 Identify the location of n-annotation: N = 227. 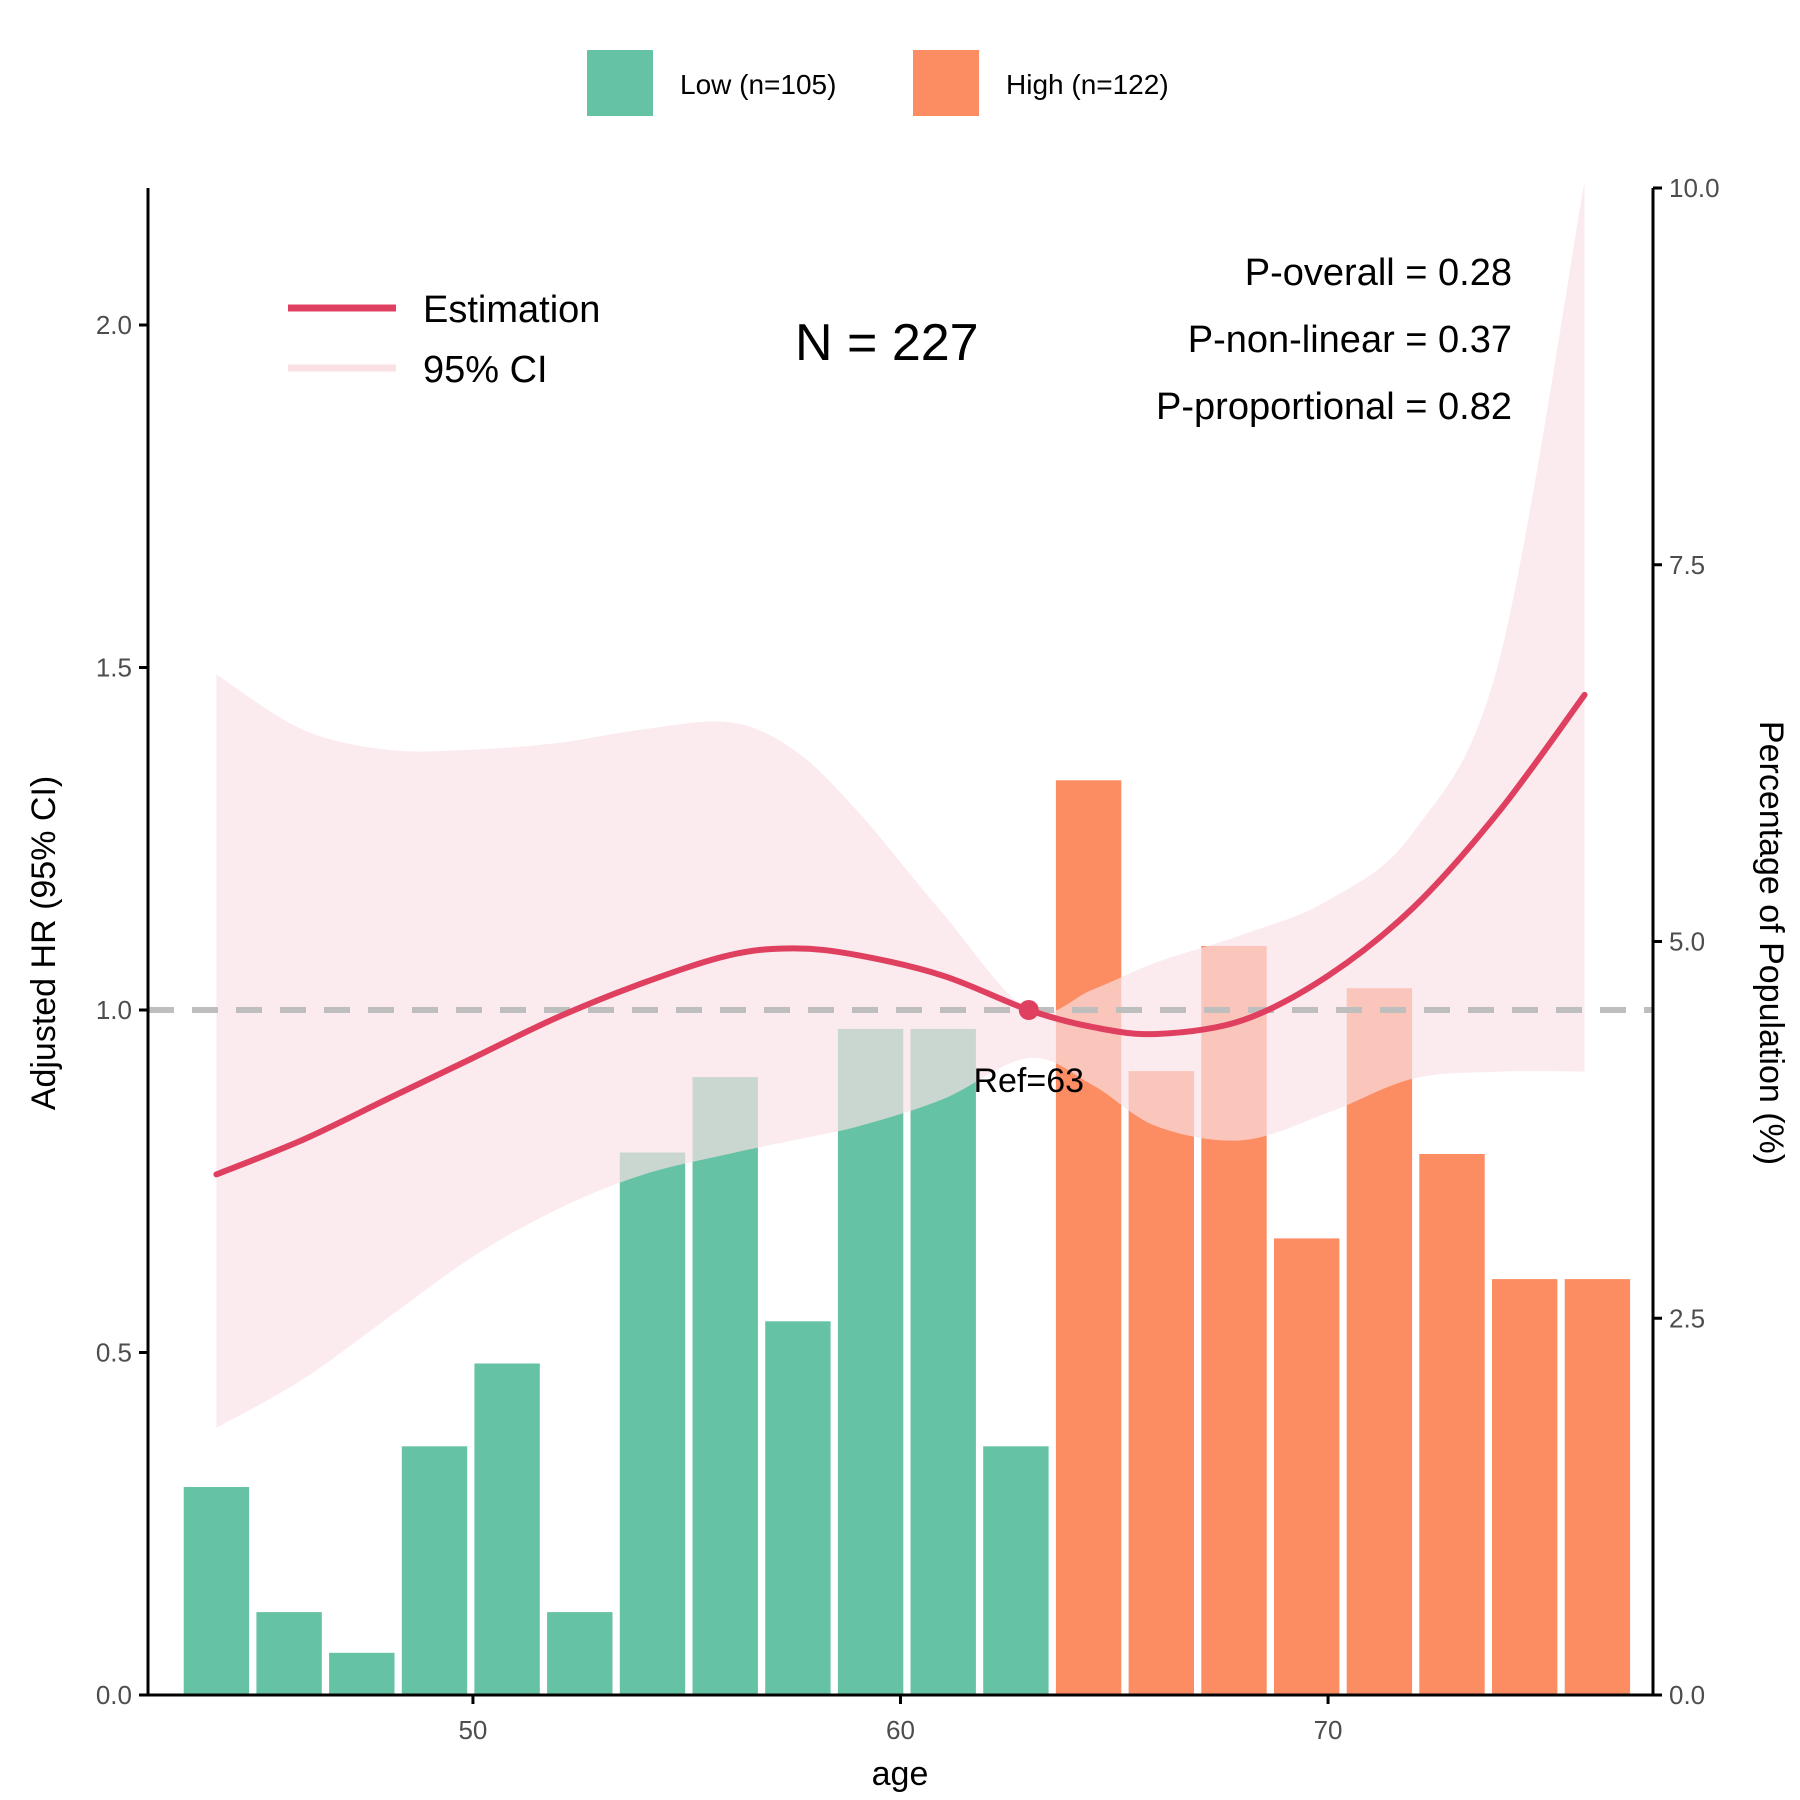
(887, 343).